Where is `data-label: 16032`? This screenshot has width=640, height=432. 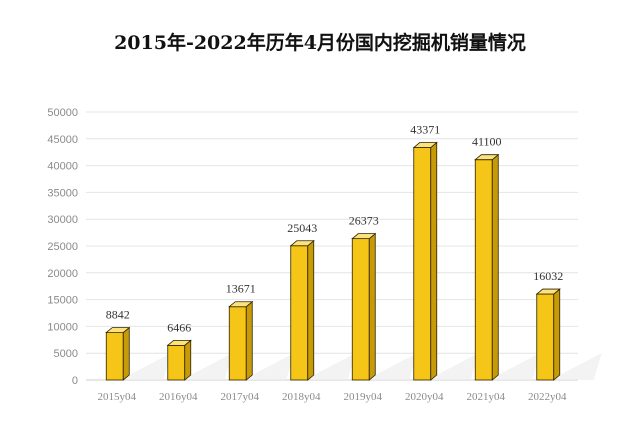
data-label: 16032 is located at coordinates (548, 276).